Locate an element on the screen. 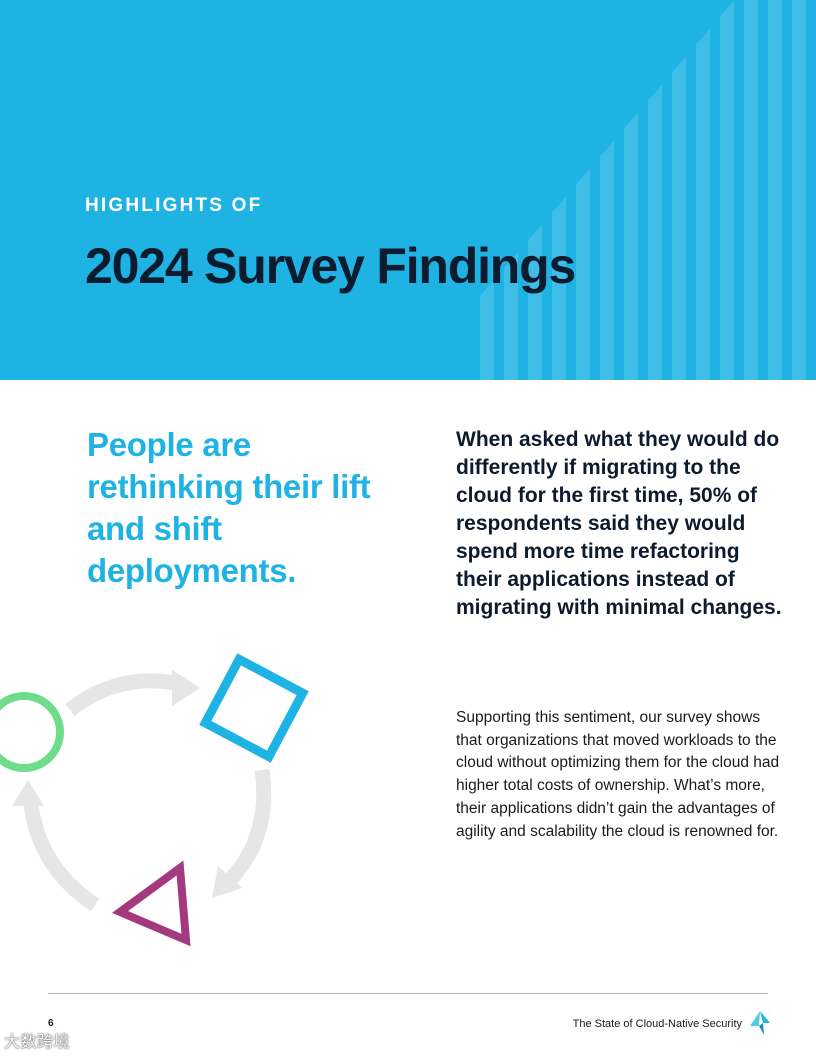 This screenshot has width=816, height=1056. footer-document-title: The State of Cloud-Native Security is located at coordinates (657, 1024).